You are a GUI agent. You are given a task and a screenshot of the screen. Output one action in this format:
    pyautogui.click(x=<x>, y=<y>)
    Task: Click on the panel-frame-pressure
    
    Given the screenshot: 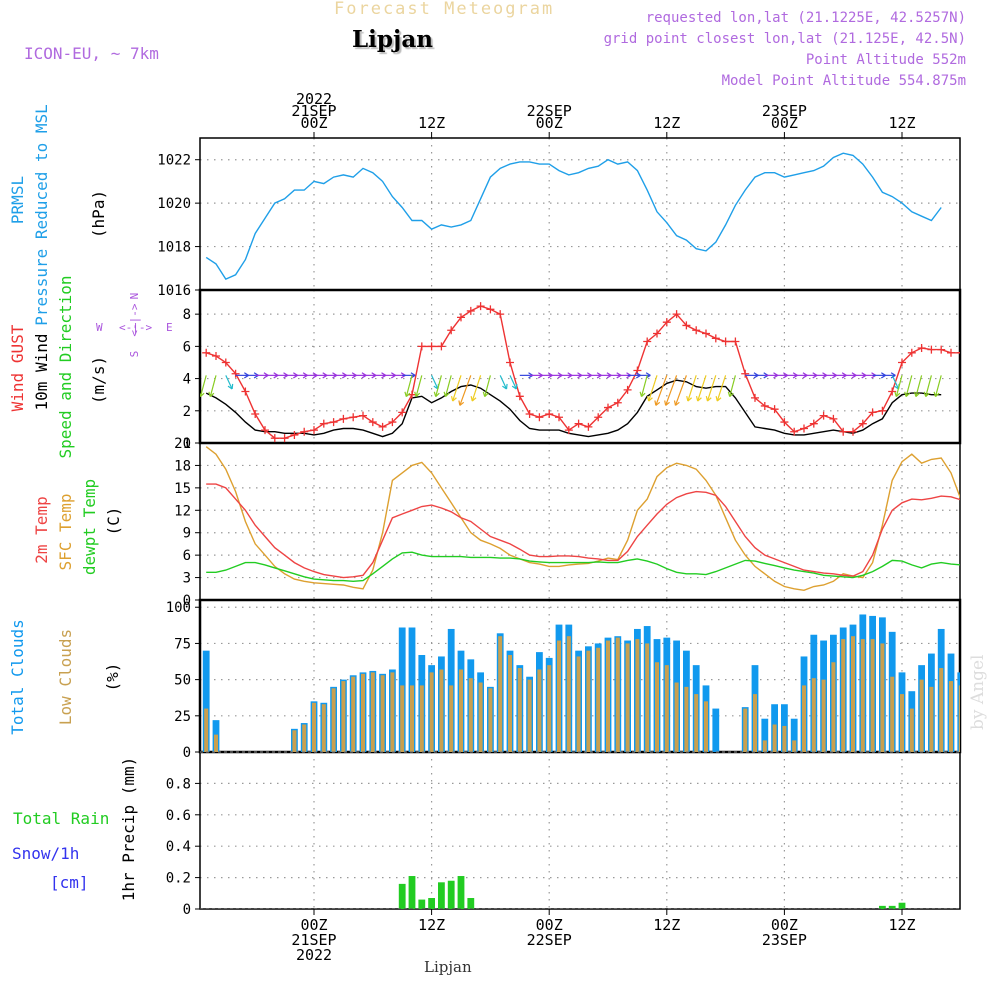 What is the action you would take?
    pyautogui.click(x=580, y=214)
    